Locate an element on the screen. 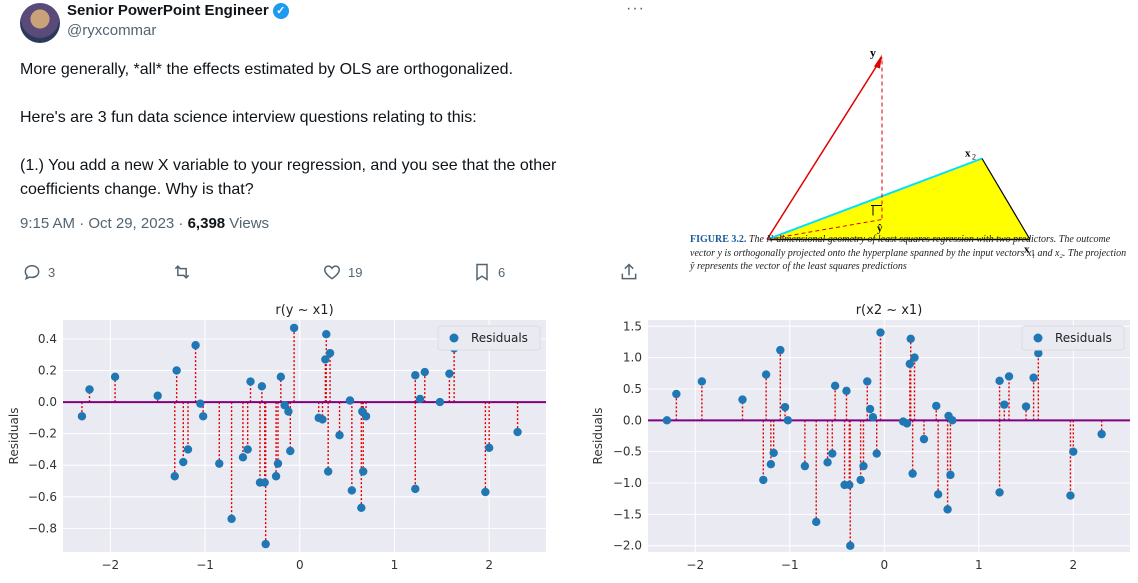 The height and width of the screenshot is (583, 1138). views-label: Views is located at coordinates (247, 223).